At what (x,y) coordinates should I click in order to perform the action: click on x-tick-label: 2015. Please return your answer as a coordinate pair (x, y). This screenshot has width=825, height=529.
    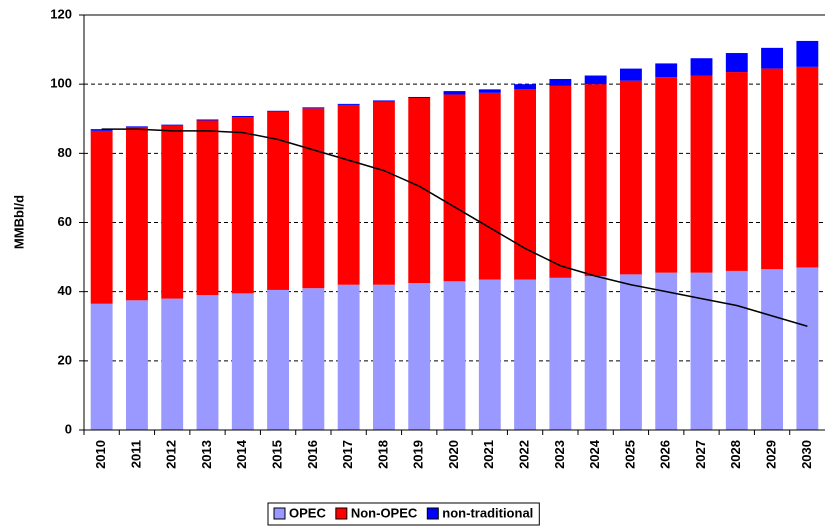
    Looking at the image, I should click on (277, 454).